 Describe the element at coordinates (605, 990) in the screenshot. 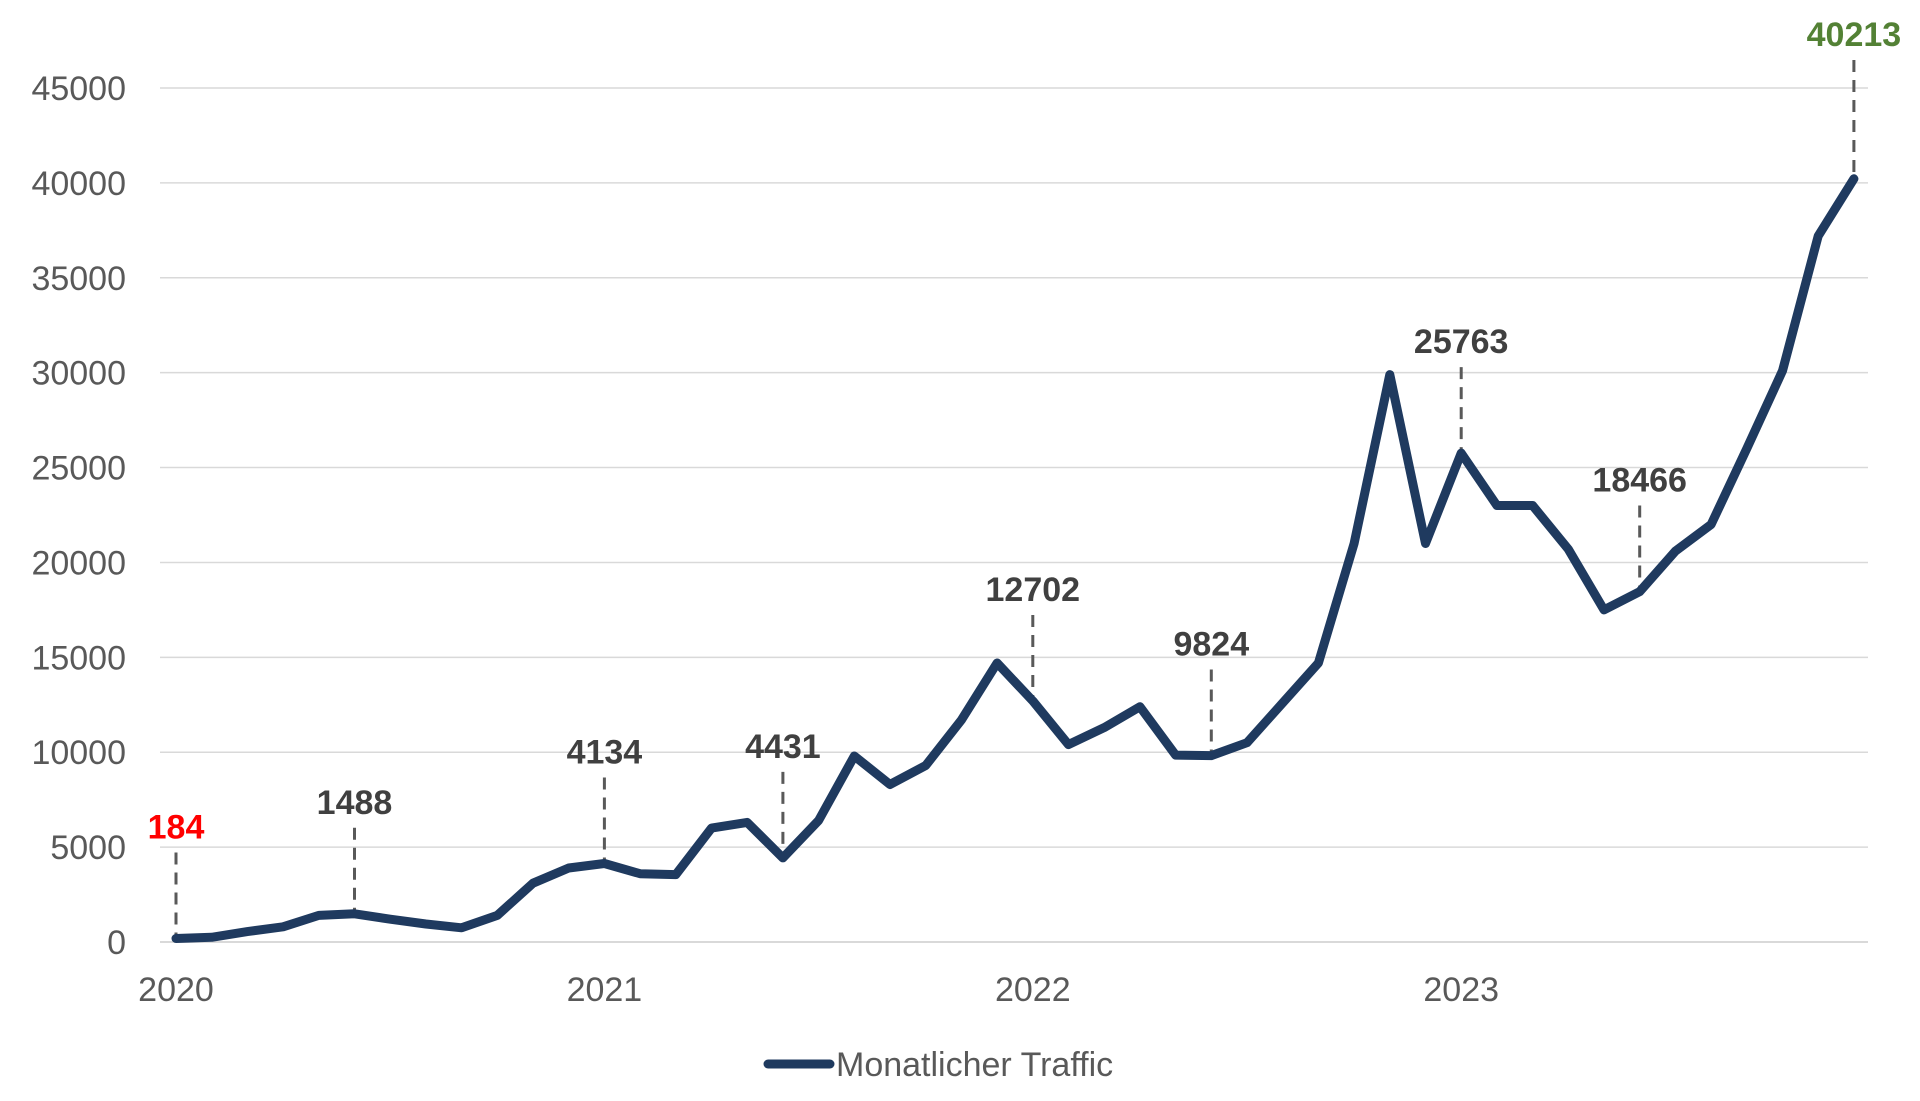

I see `x-tick-label-2021: 2021` at that location.